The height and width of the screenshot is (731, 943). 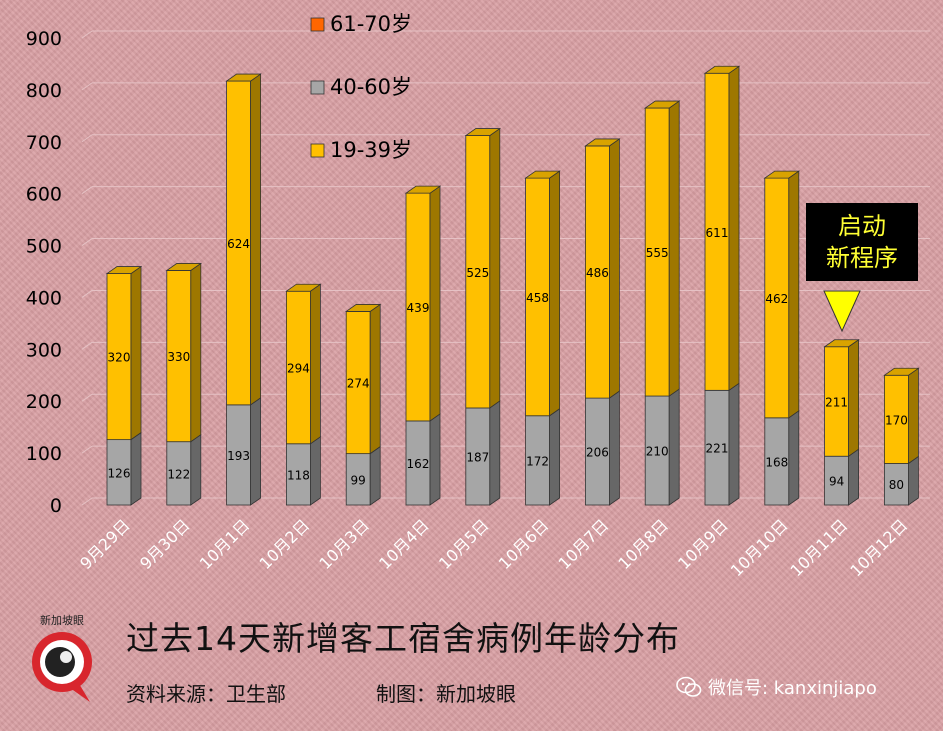 I want to click on data-label: 193, so click(x=238, y=456).